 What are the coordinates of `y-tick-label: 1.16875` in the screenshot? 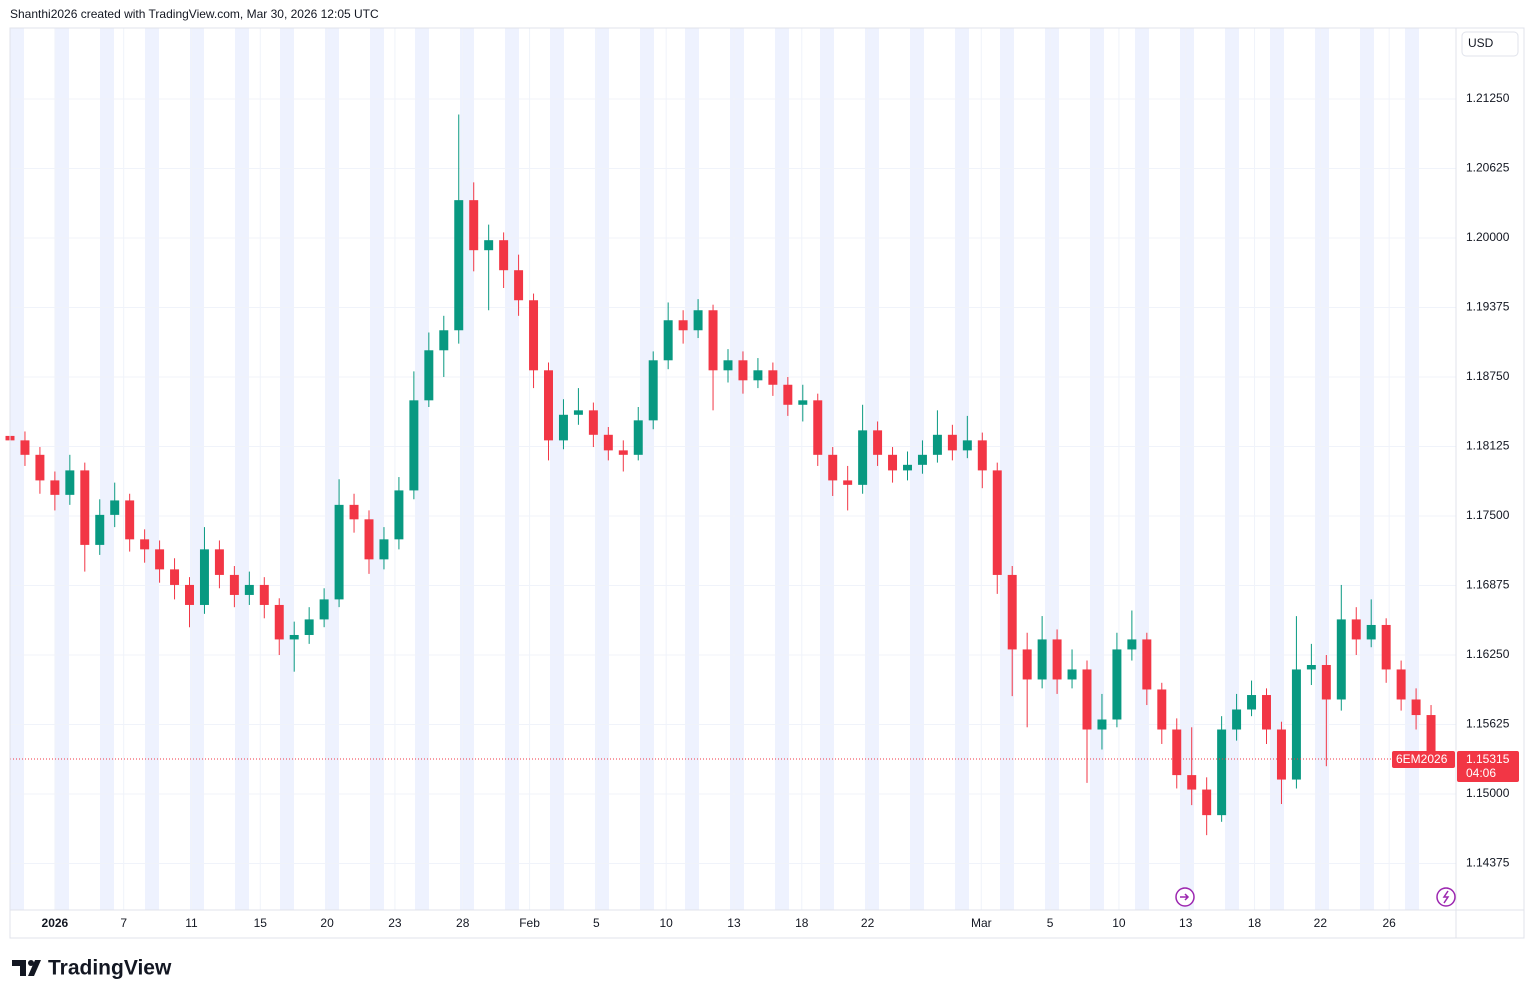 It's located at (1488, 585).